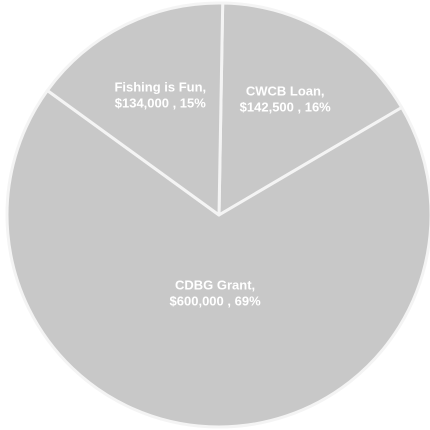  Describe the element at coordinates (160, 86) in the screenshot. I see `slice-label-name-2: Fishing is Fun,` at that location.